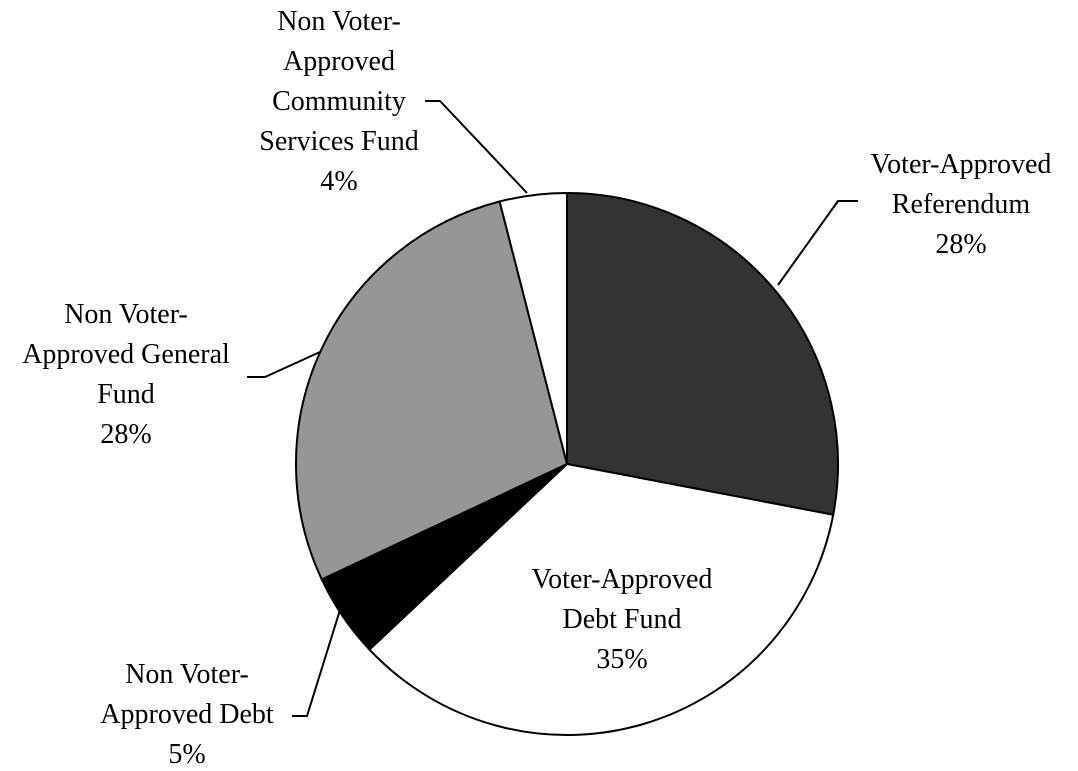 The height and width of the screenshot is (771, 1078). Describe the element at coordinates (126, 374) in the screenshot. I see `slice-label-3: Non Voter- Approved General Fund 28%` at that location.